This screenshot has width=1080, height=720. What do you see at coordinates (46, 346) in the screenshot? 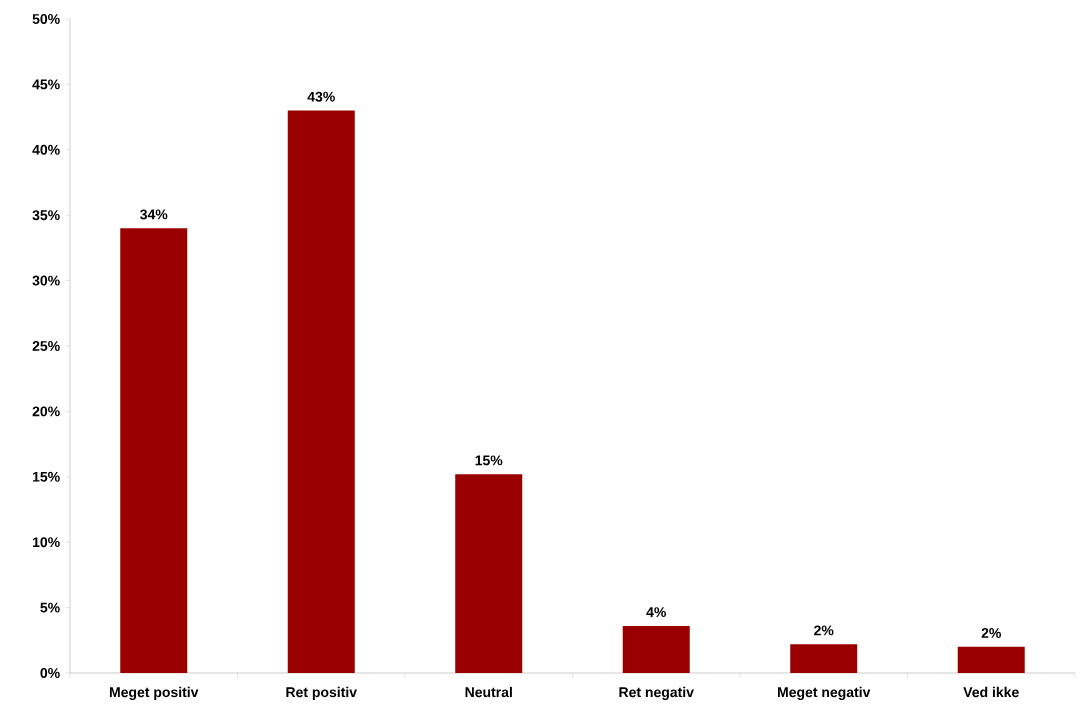
I see `y-tick-label: 25%` at bounding box center [46, 346].